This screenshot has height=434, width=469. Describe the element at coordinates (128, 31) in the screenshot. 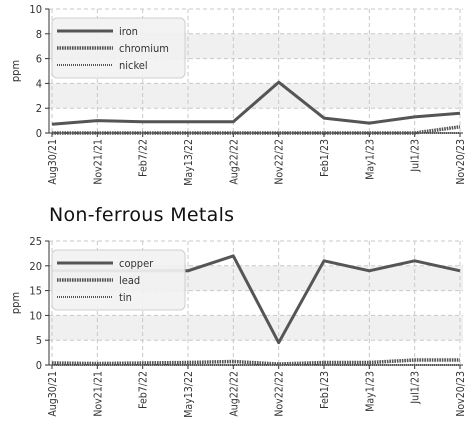

I see `legend-label-iron: iron` at that location.